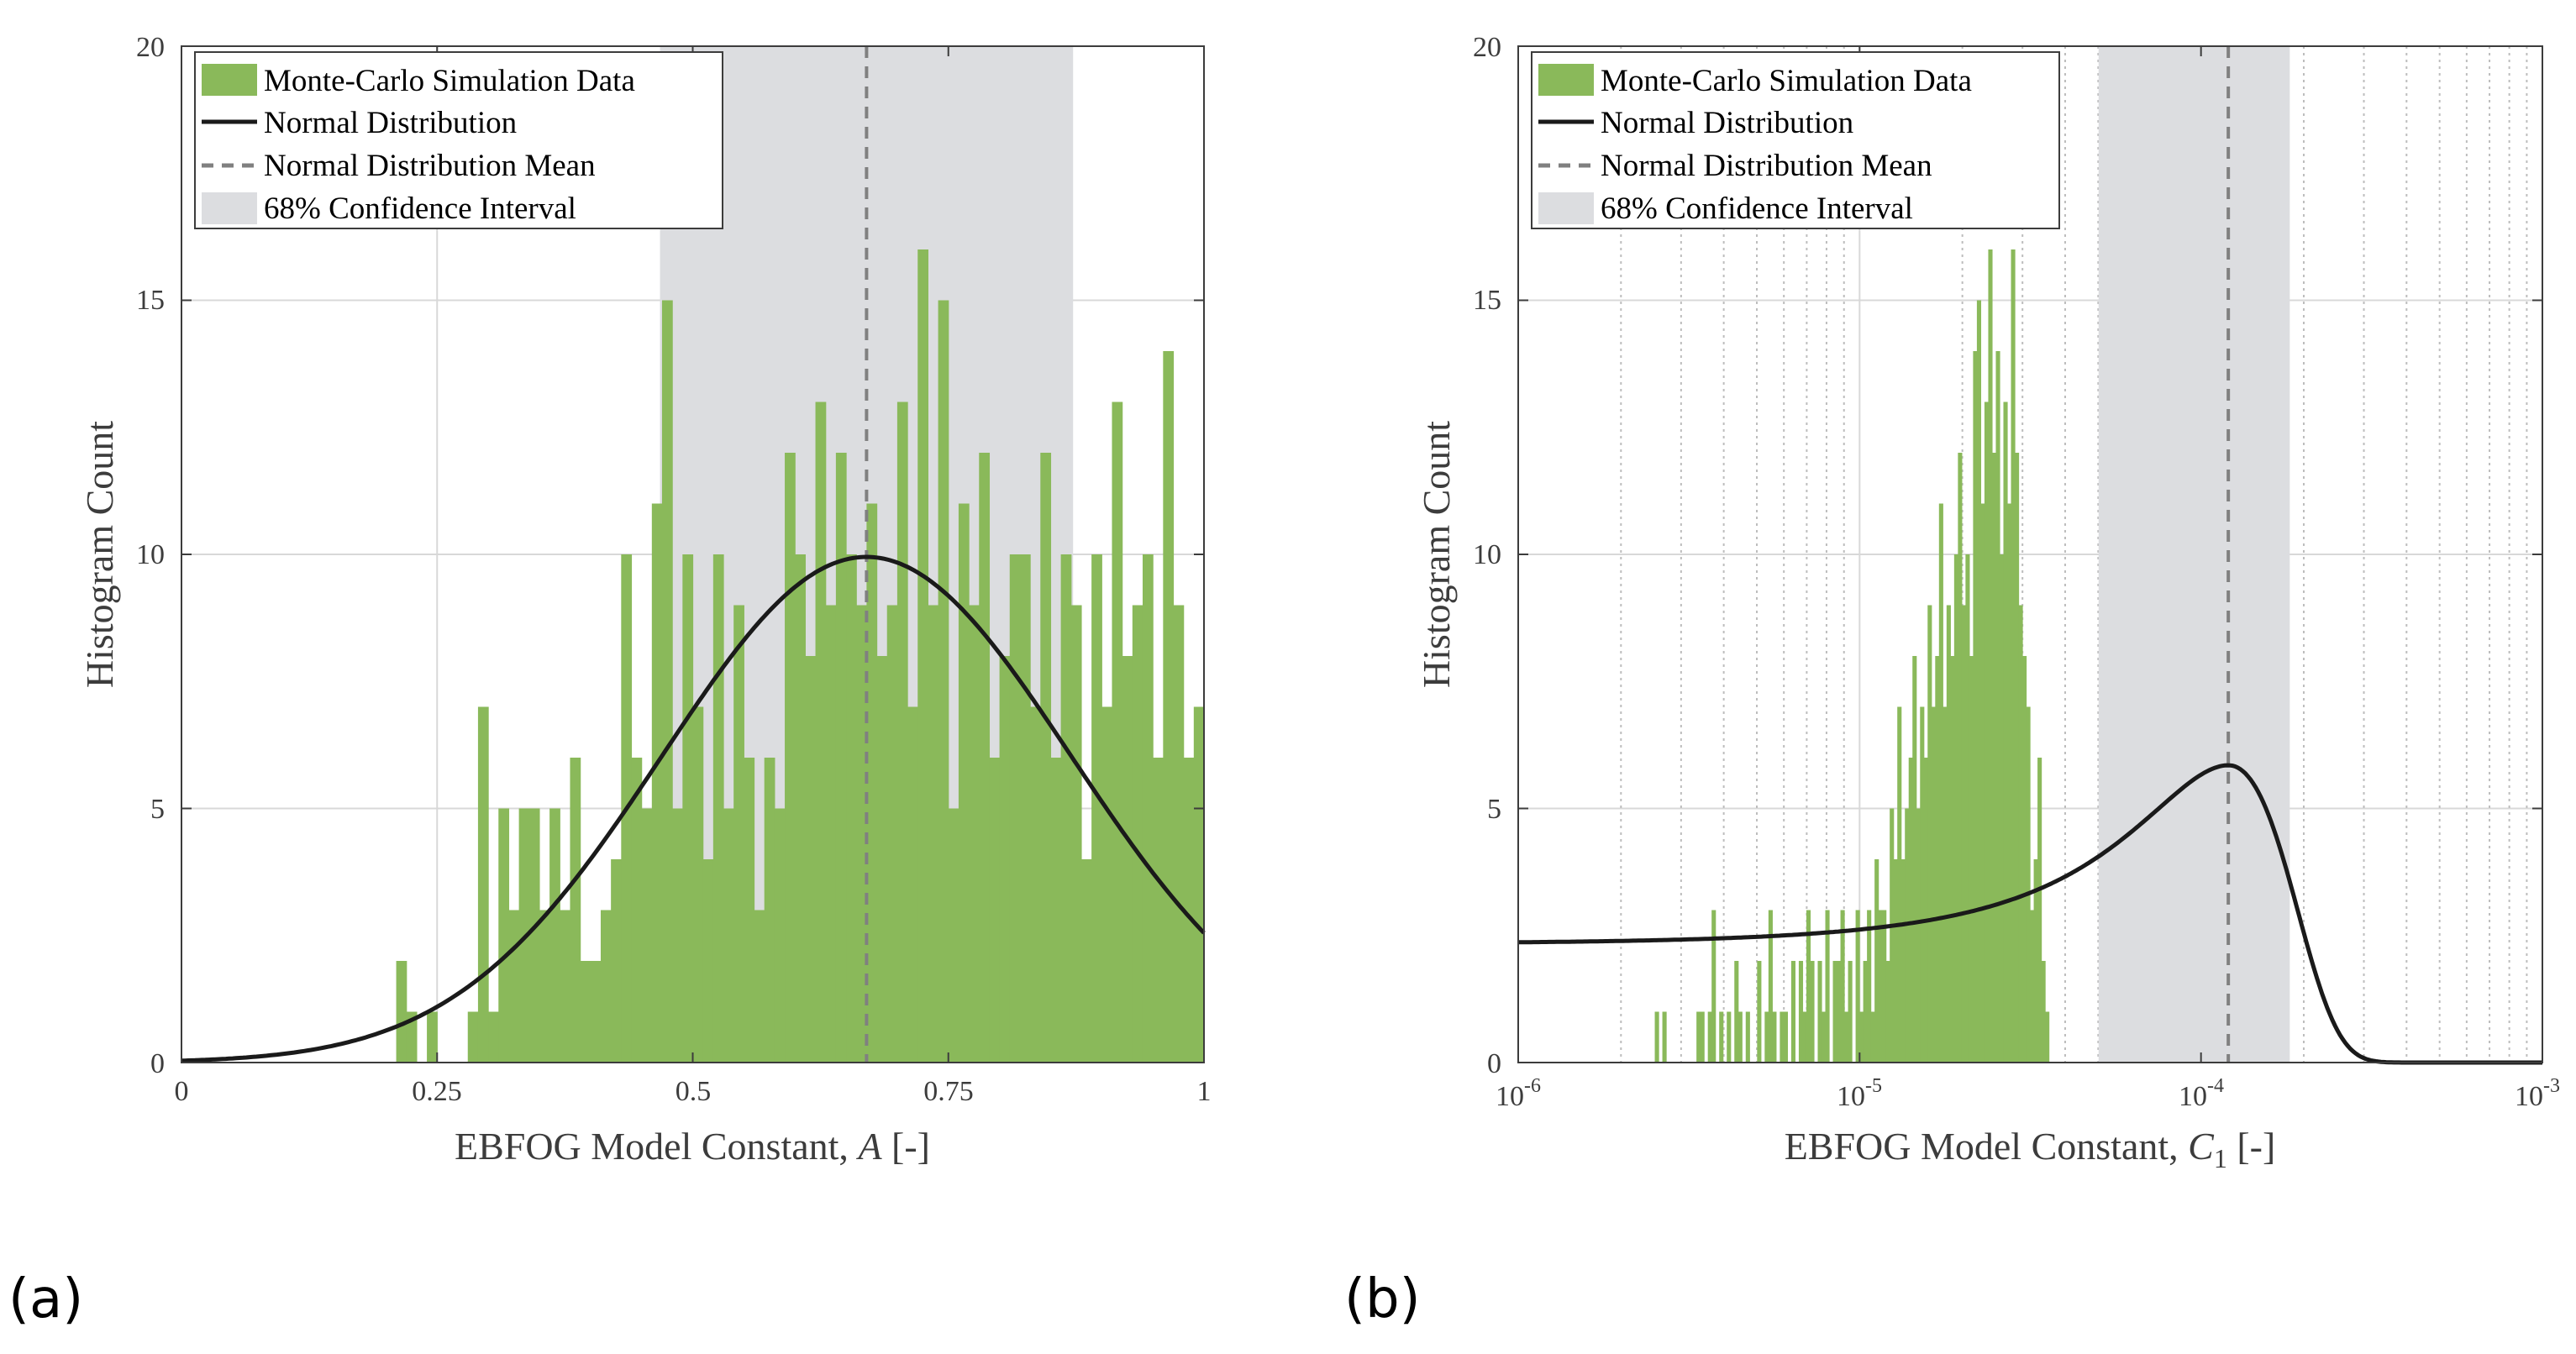  What do you see at coordinates (1518, 1093) in the screenshot?
I see `x-tick-label: 10⁻⁶` at bounding box center [1518, 1093].